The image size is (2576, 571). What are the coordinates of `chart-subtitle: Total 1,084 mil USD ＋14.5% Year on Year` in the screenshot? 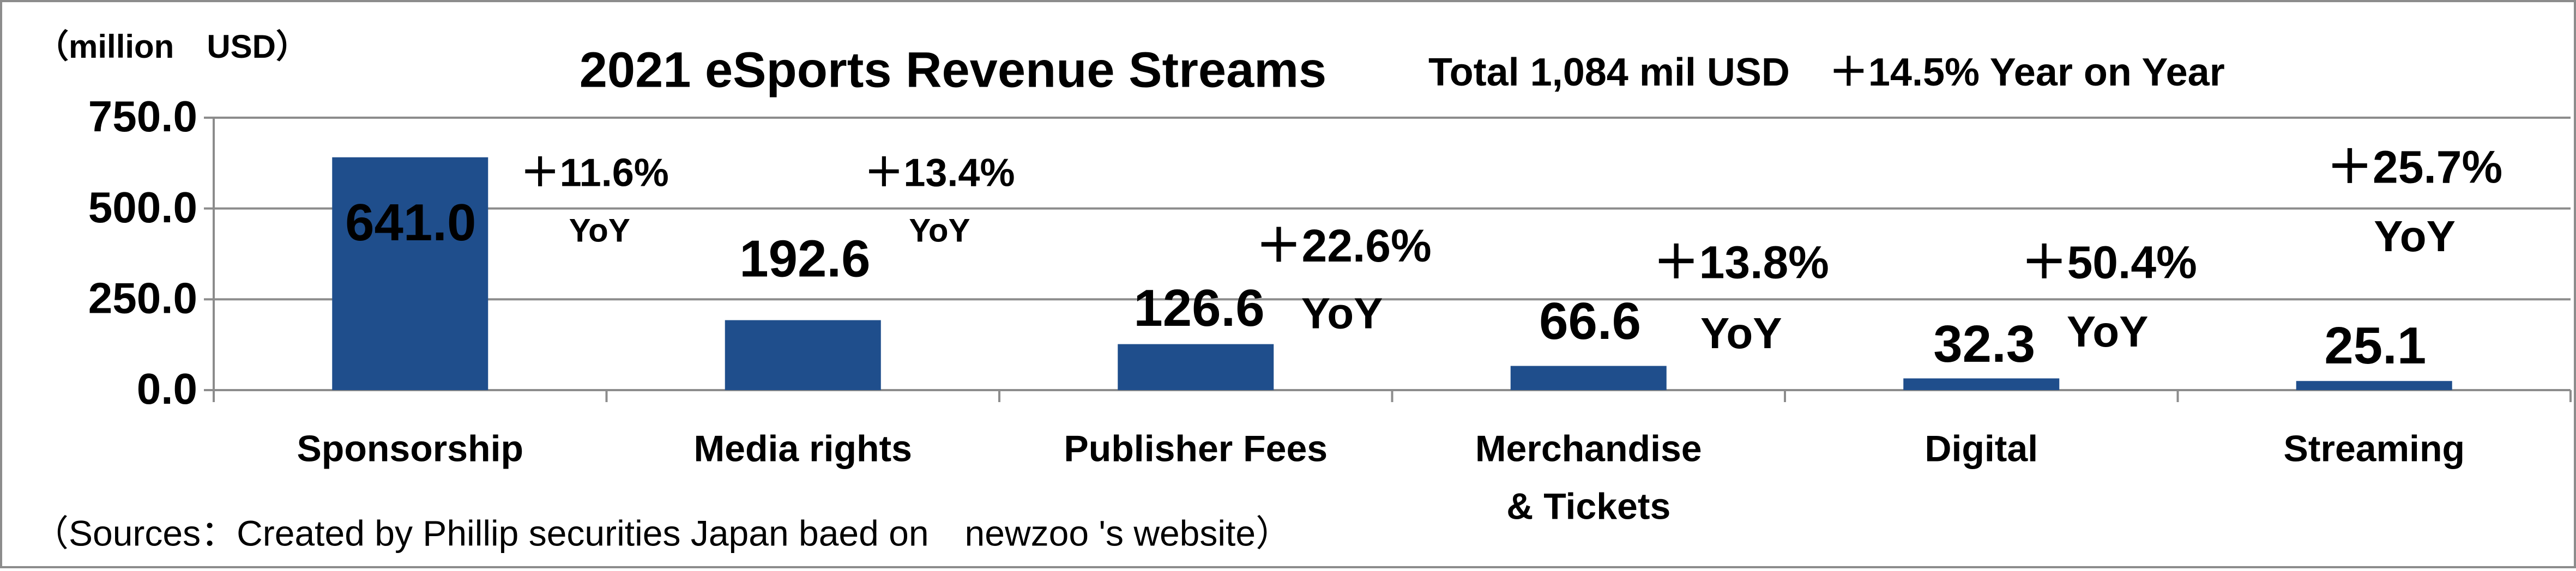 It's located at (1827, 72).